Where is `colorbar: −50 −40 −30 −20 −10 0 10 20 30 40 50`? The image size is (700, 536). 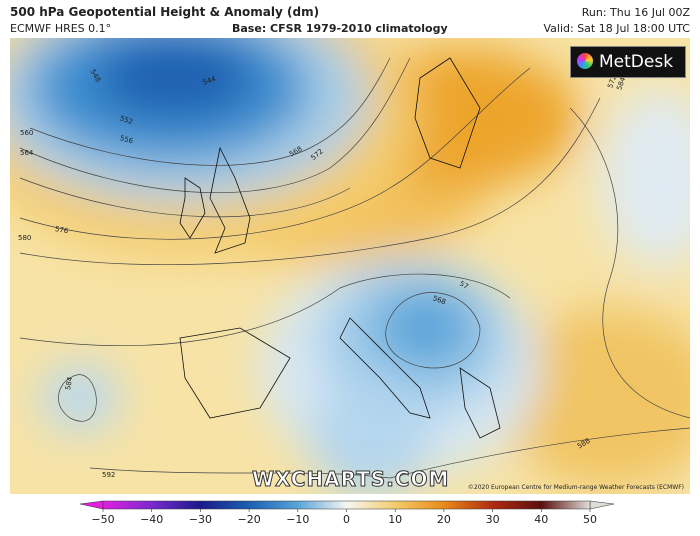
colorbar: −50 −40 −30 −20 −10 0 10 20 30 40 50 is located at coordinates (347, 513).